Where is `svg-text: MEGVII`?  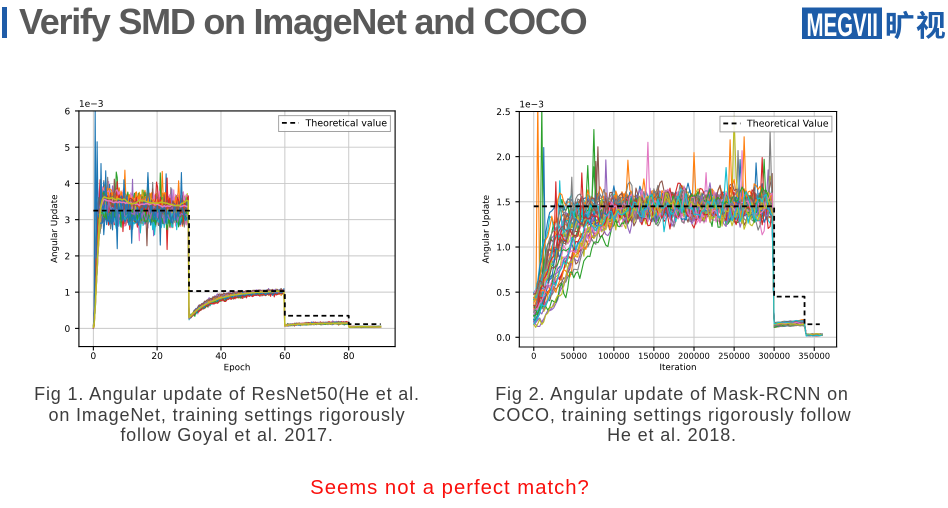
svg-text: MEGVII is located at coordinates (842, 24).